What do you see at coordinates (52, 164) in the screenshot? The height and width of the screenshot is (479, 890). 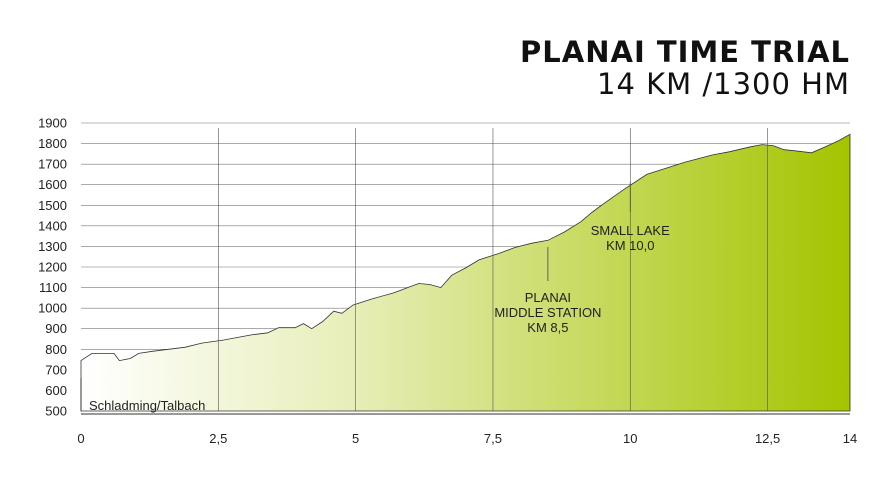 I see `y-tick-label: 1700` at bounding box center [52, 164].